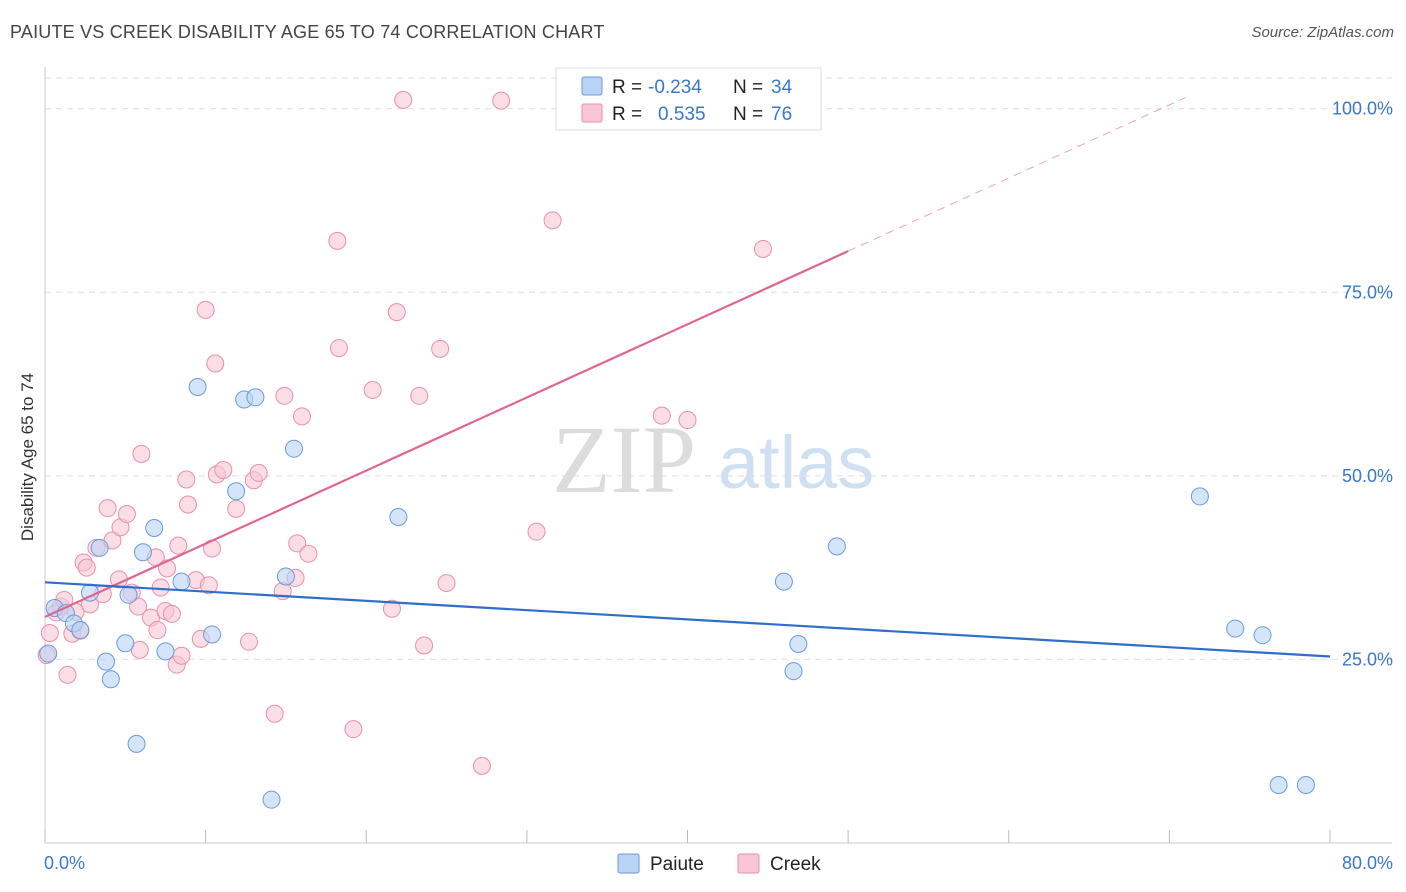 Image resolution: width=1406 pixels, height=892 pixels. Describe the element at coordinates (1016, 174) in the screenshot. I see `creek-trend-line-extension` at that location.